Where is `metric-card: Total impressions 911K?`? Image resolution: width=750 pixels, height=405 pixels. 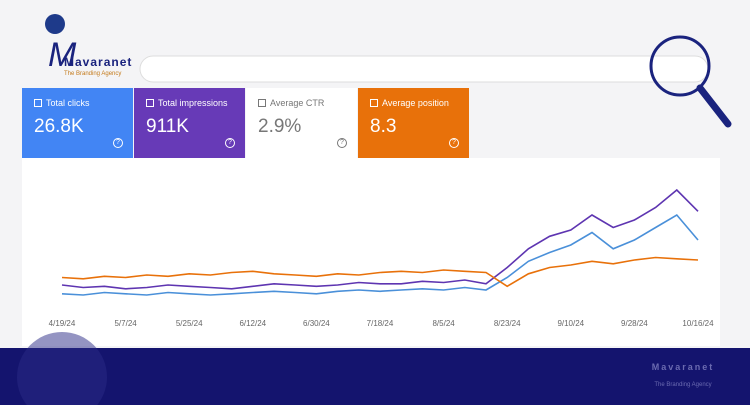
metric-card: Total impressions 911K? is located at coordinates (189, 123).